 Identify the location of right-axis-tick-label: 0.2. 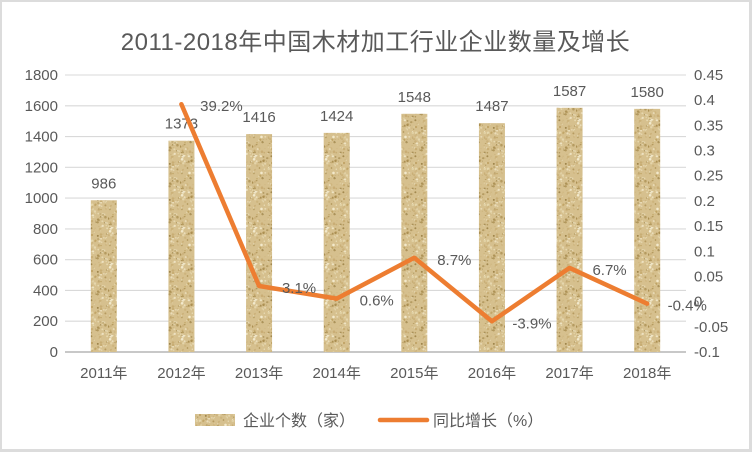
(704, 201).